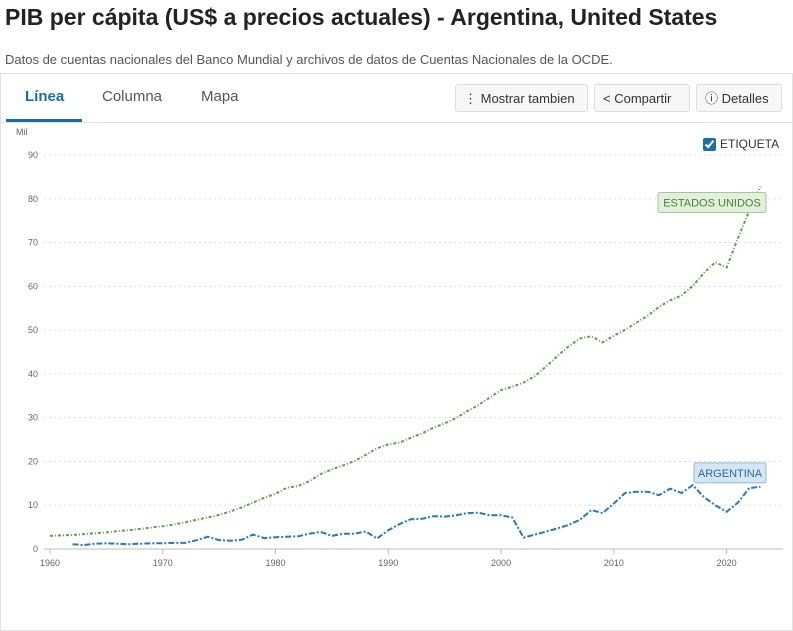  I want to click on button-label: Compartir, so click(643, 98).